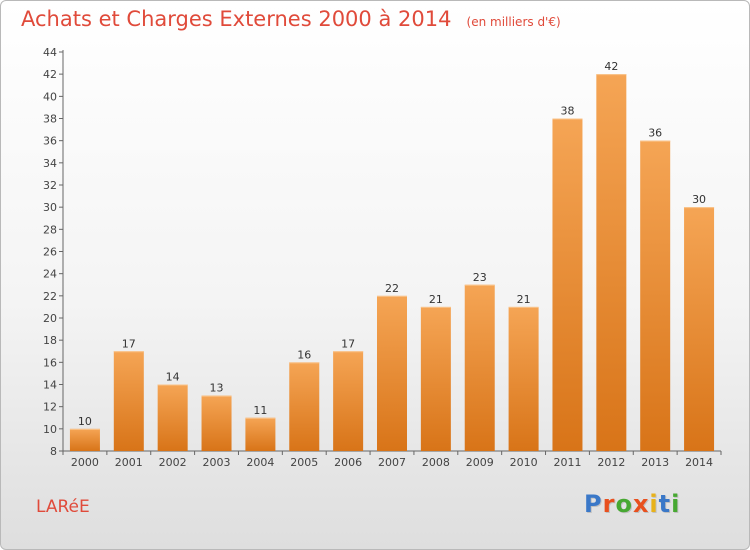 The width and height of the screenshot is (750, 550). Describe the element at coordinates (217, 388) in the screenshot. I see `data-label-2003: 13` at that location.